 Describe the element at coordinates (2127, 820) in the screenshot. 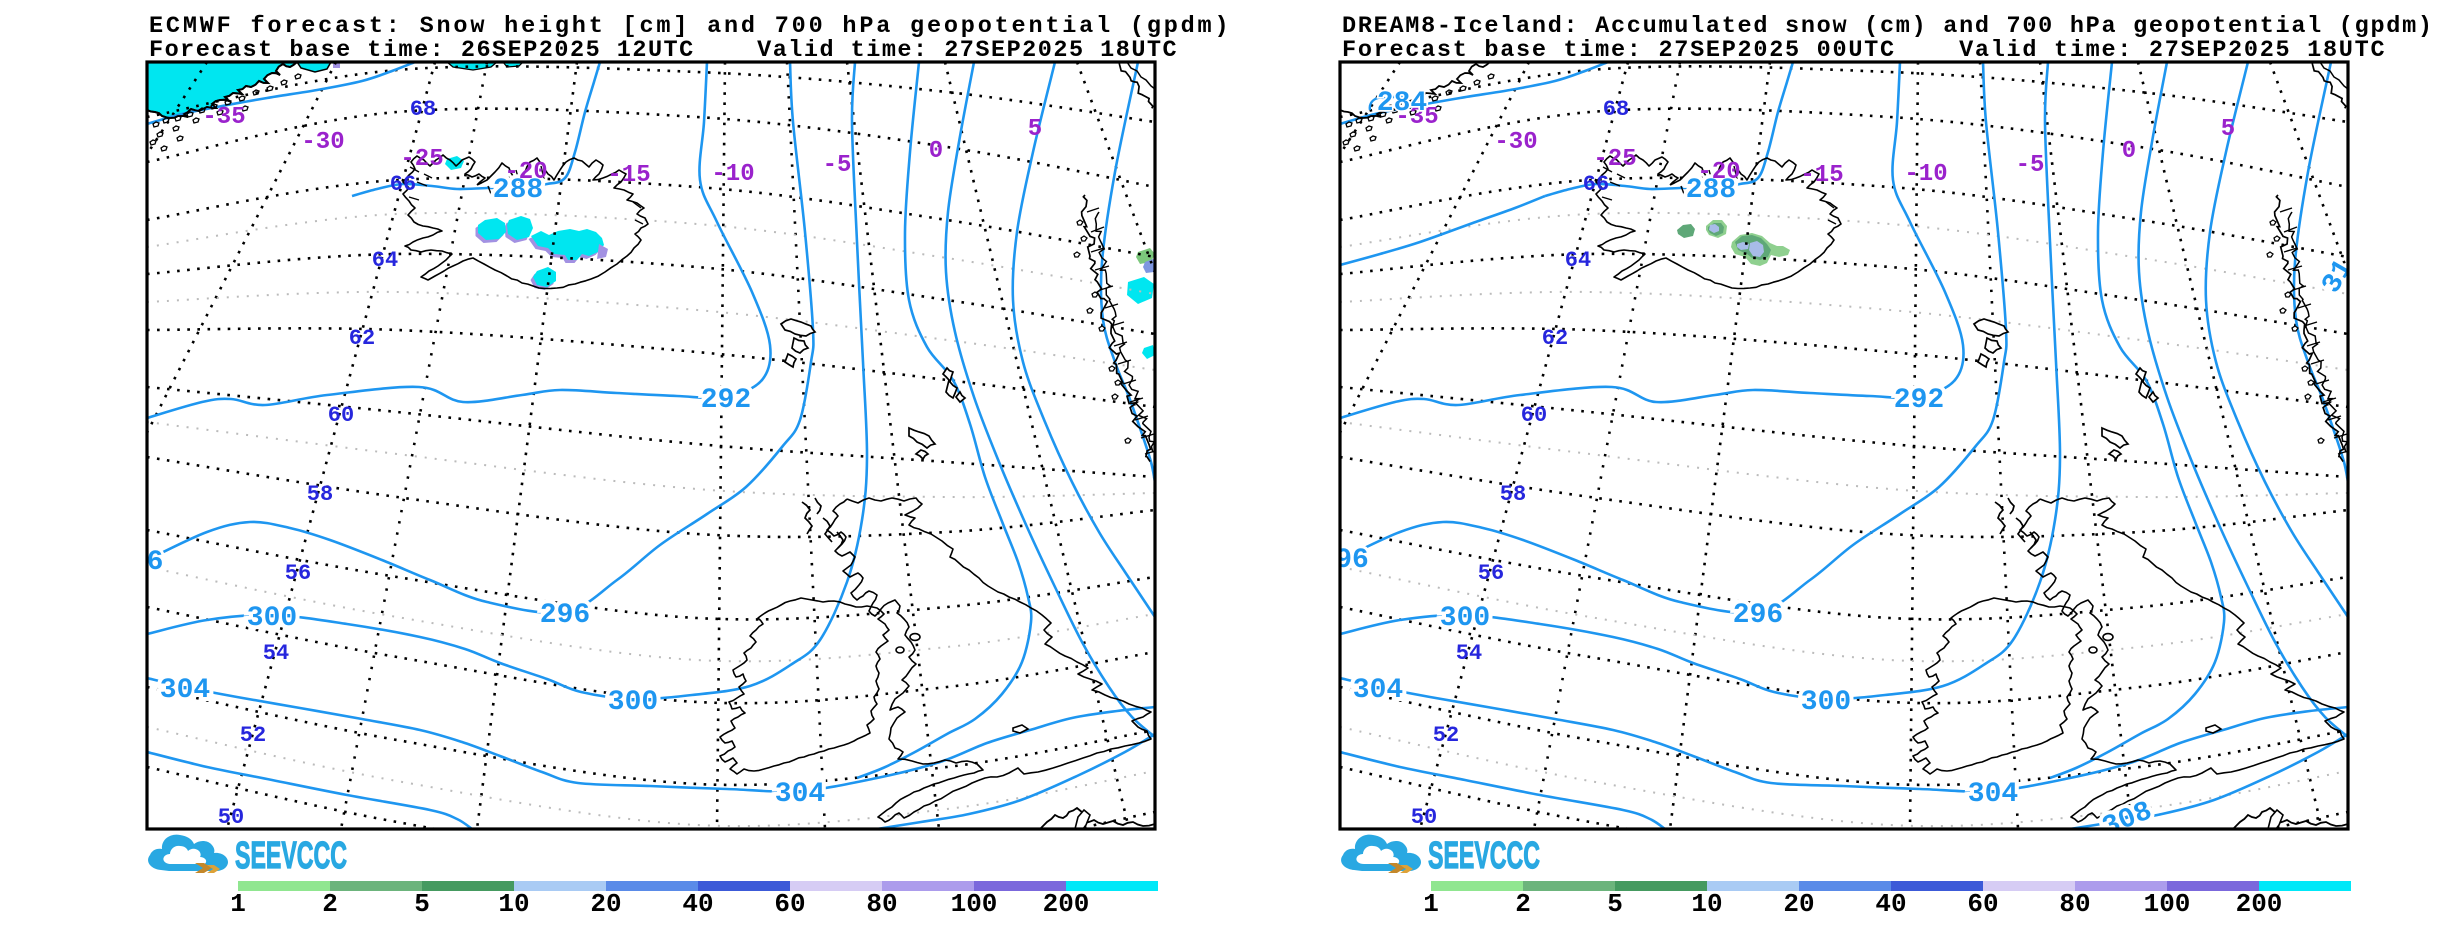

I see `svg-text: 308` at that location.